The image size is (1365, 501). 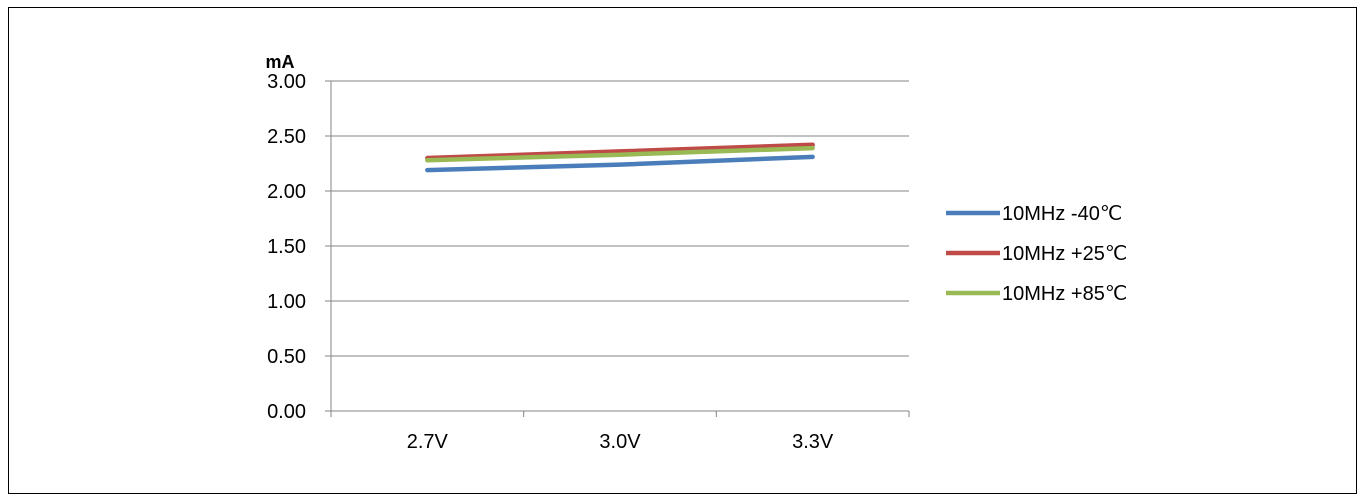 I want to click on y-tick-labels: 0.00 0.50 1.00 1.50 2.00 2.50 3.00, so click(x=286, y=247).